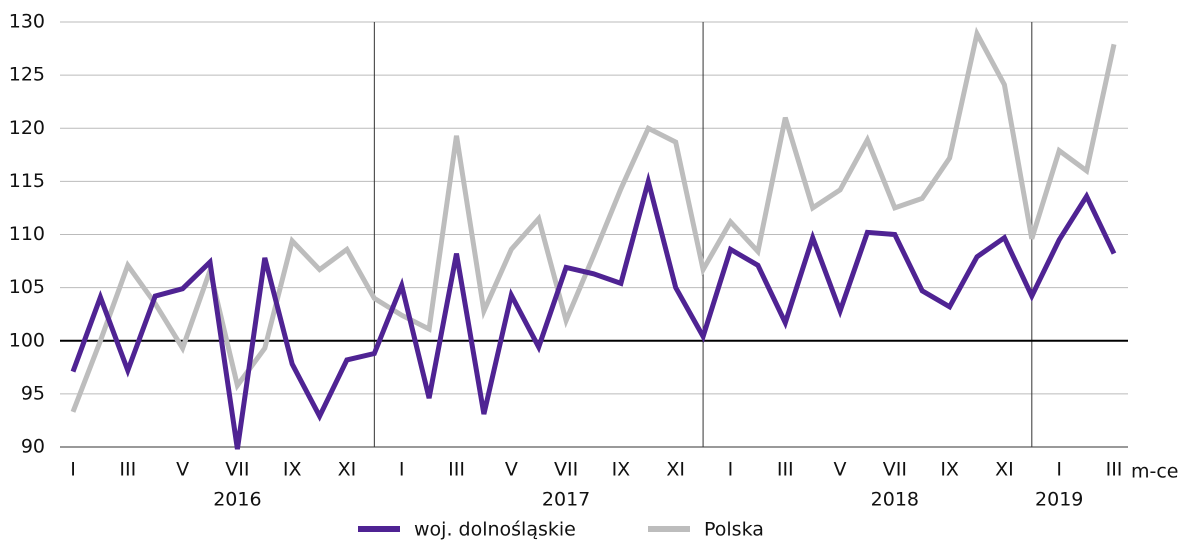 The height and width of the screenshot is (542, 1193). Describe the element at coordinates (33, 447) in the screenshot. I see `y-tick-label: 90` at that location.